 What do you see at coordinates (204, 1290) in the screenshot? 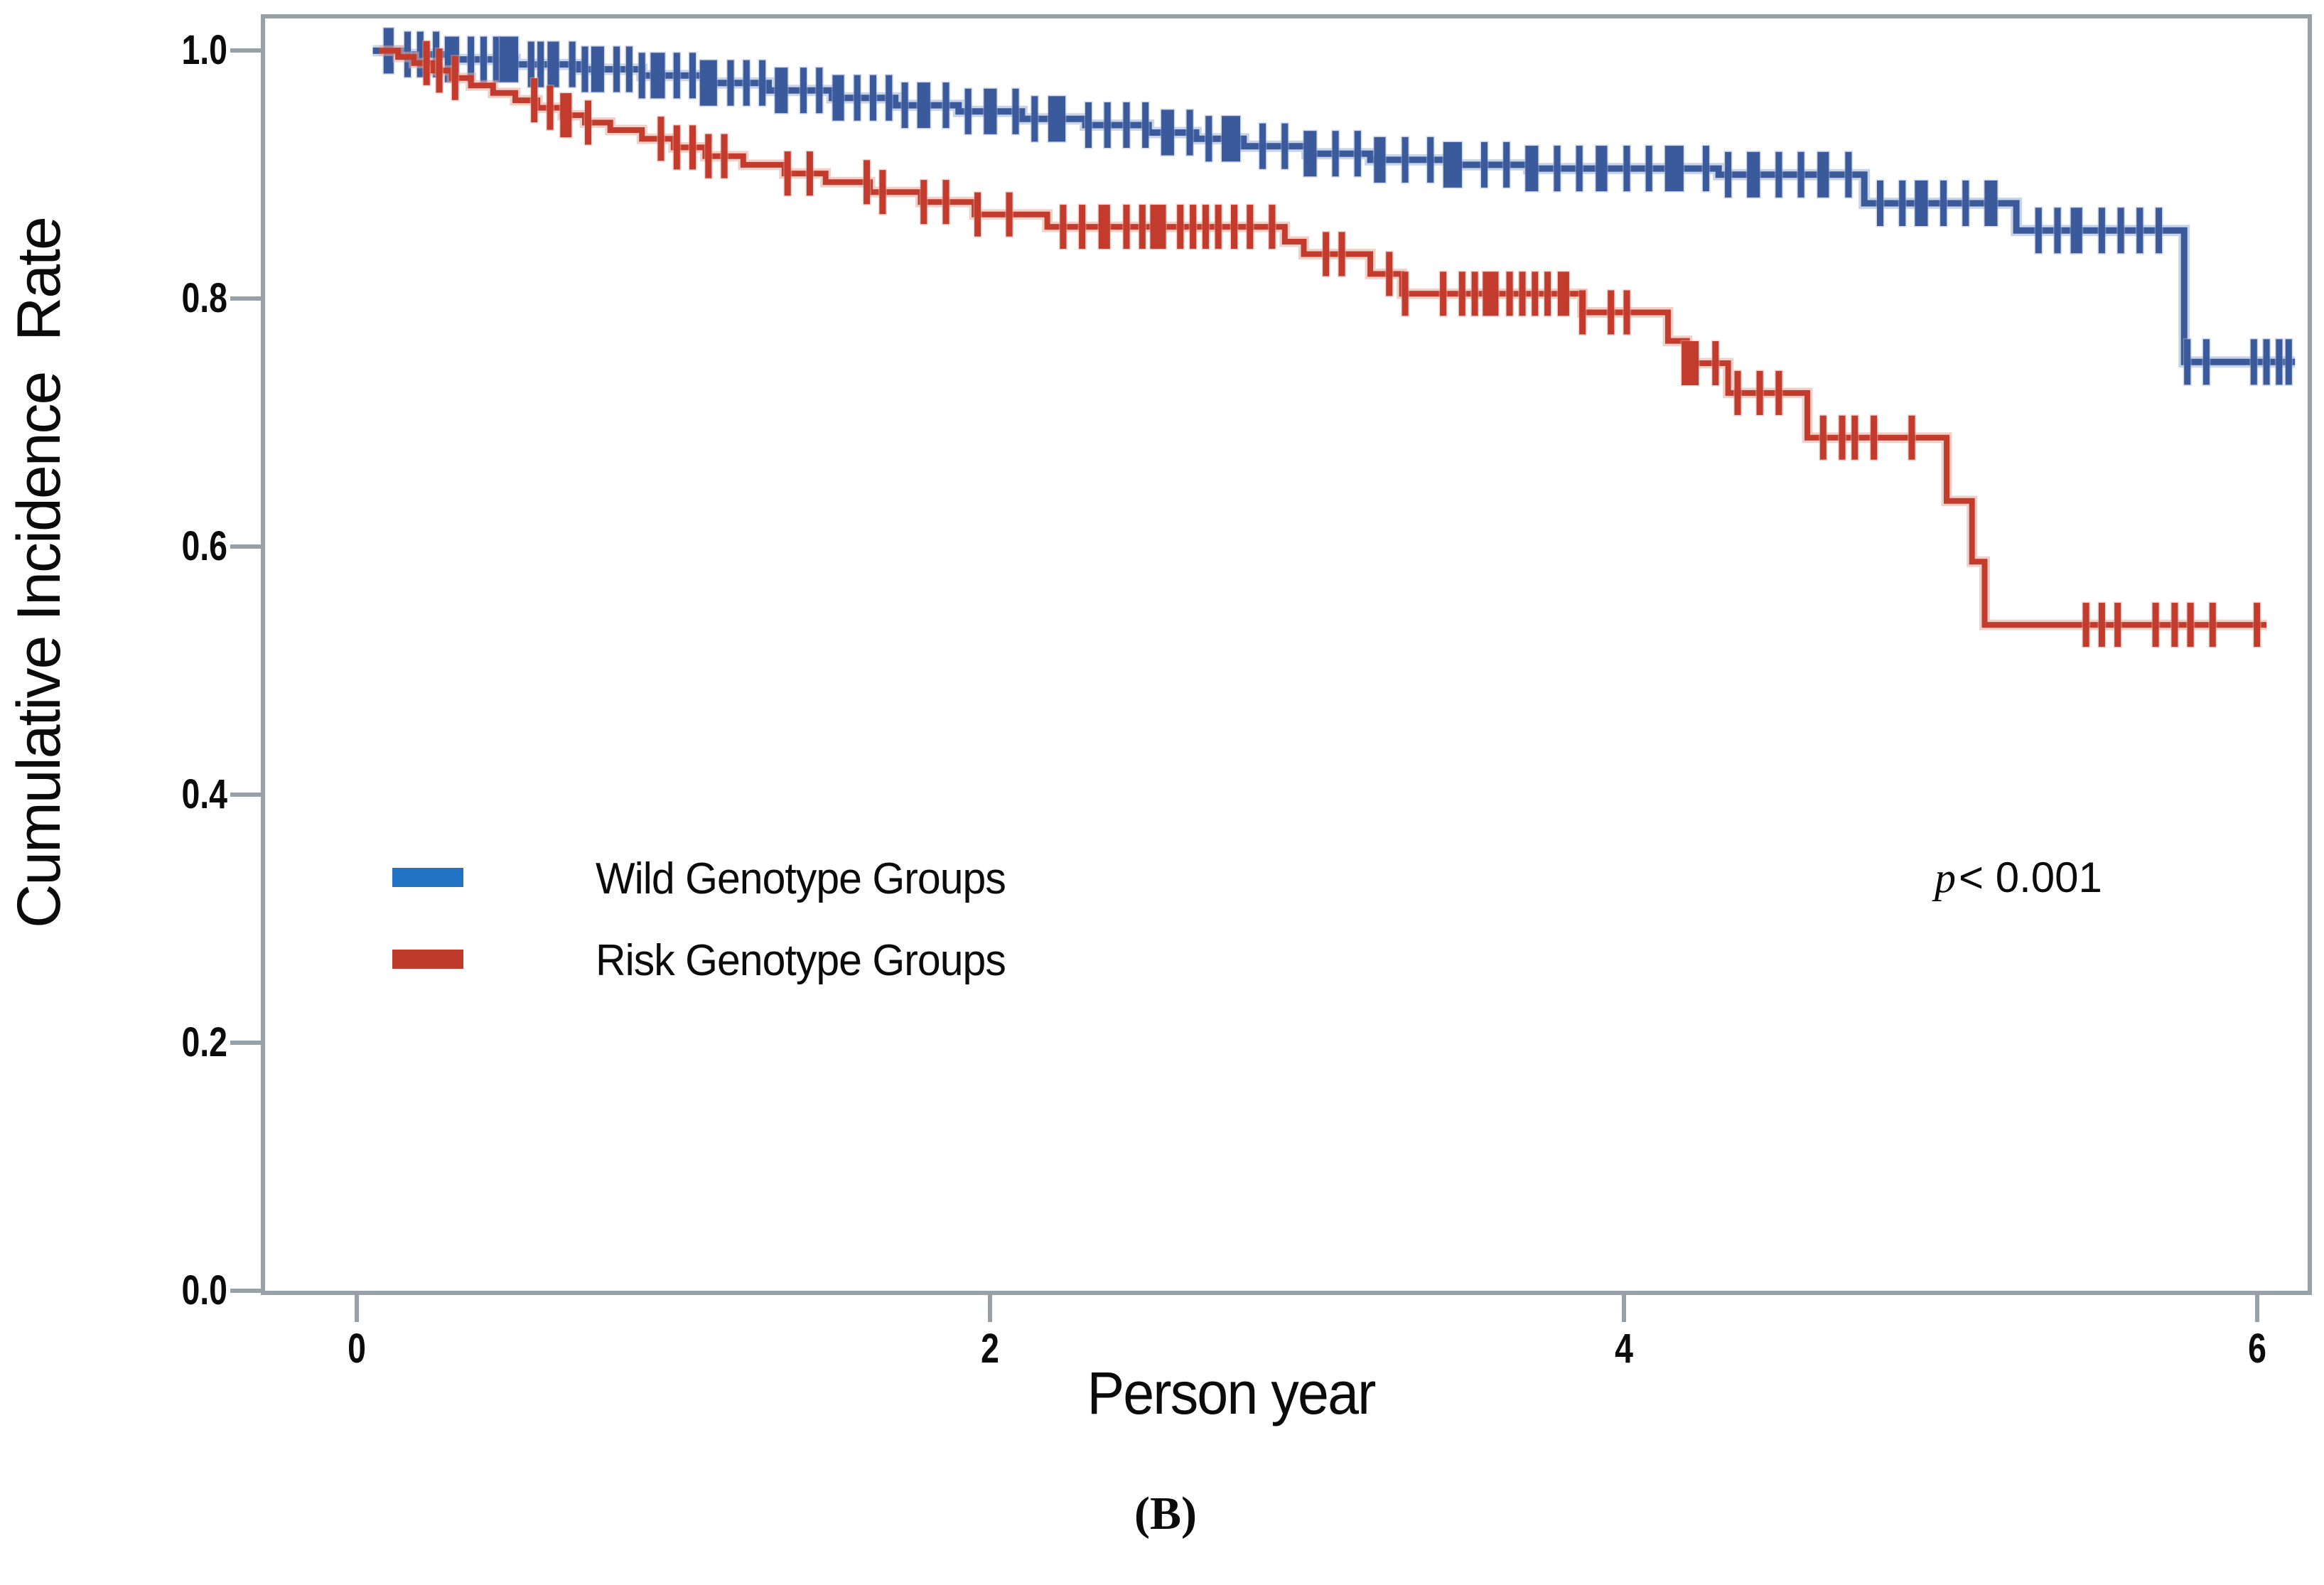
I see `y-tick-label: 0.0` at bounding box center [204, 1290].